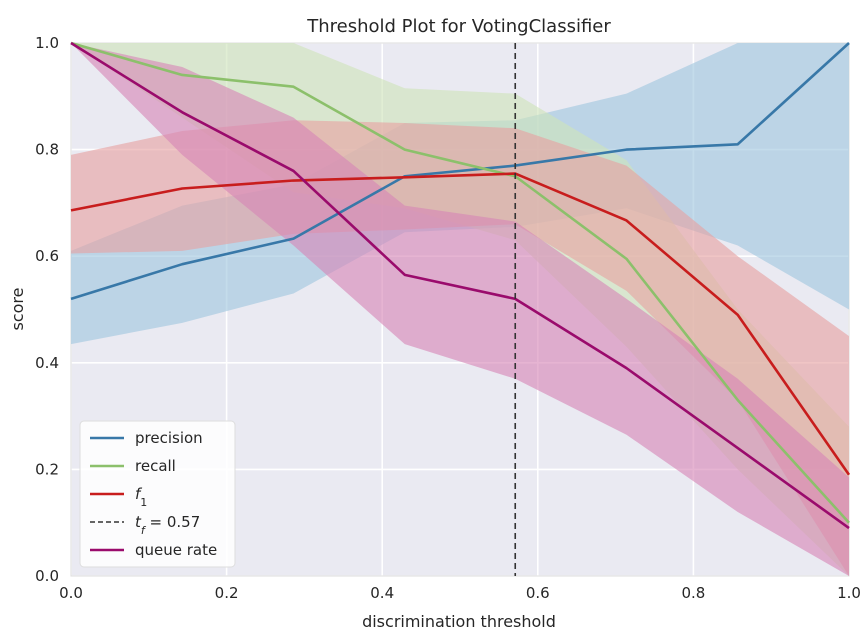  I want to click on x-tick-label: 0.0, so click(71, 593).